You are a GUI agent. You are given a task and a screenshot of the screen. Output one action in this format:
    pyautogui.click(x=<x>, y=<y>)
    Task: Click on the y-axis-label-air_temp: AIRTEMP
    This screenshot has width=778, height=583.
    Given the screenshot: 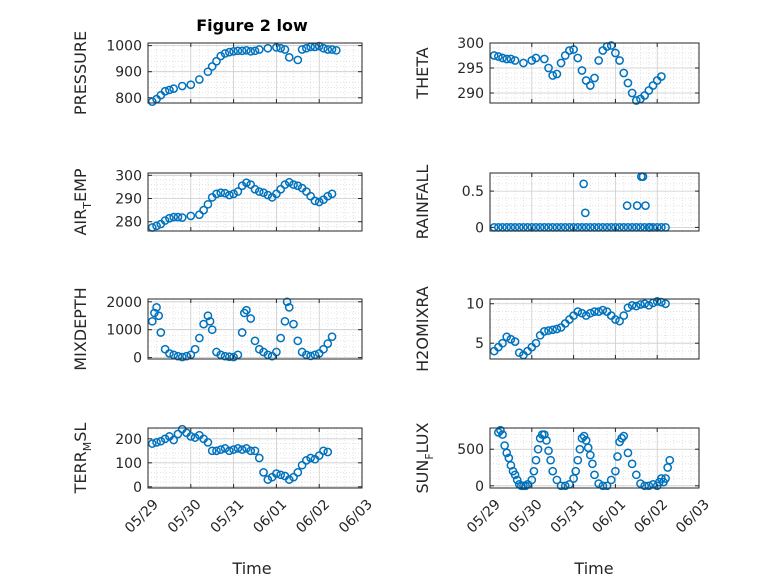 What is the action you would take?
    pyautogui.click(x=82, y=201)
    